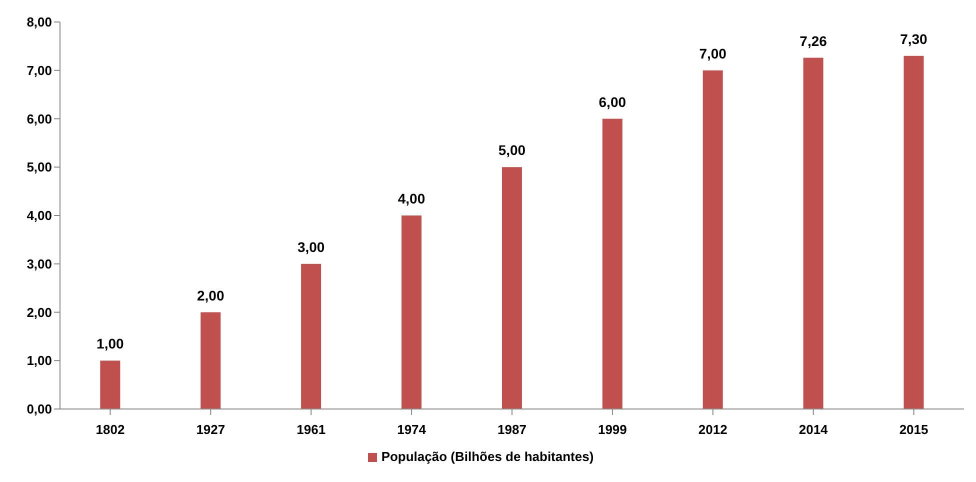  What do you see at coordinates (487, 456) in the screenshot?
I see `legend-label: População (Bilhões de habitantes)` at bounding box center [487, 456].